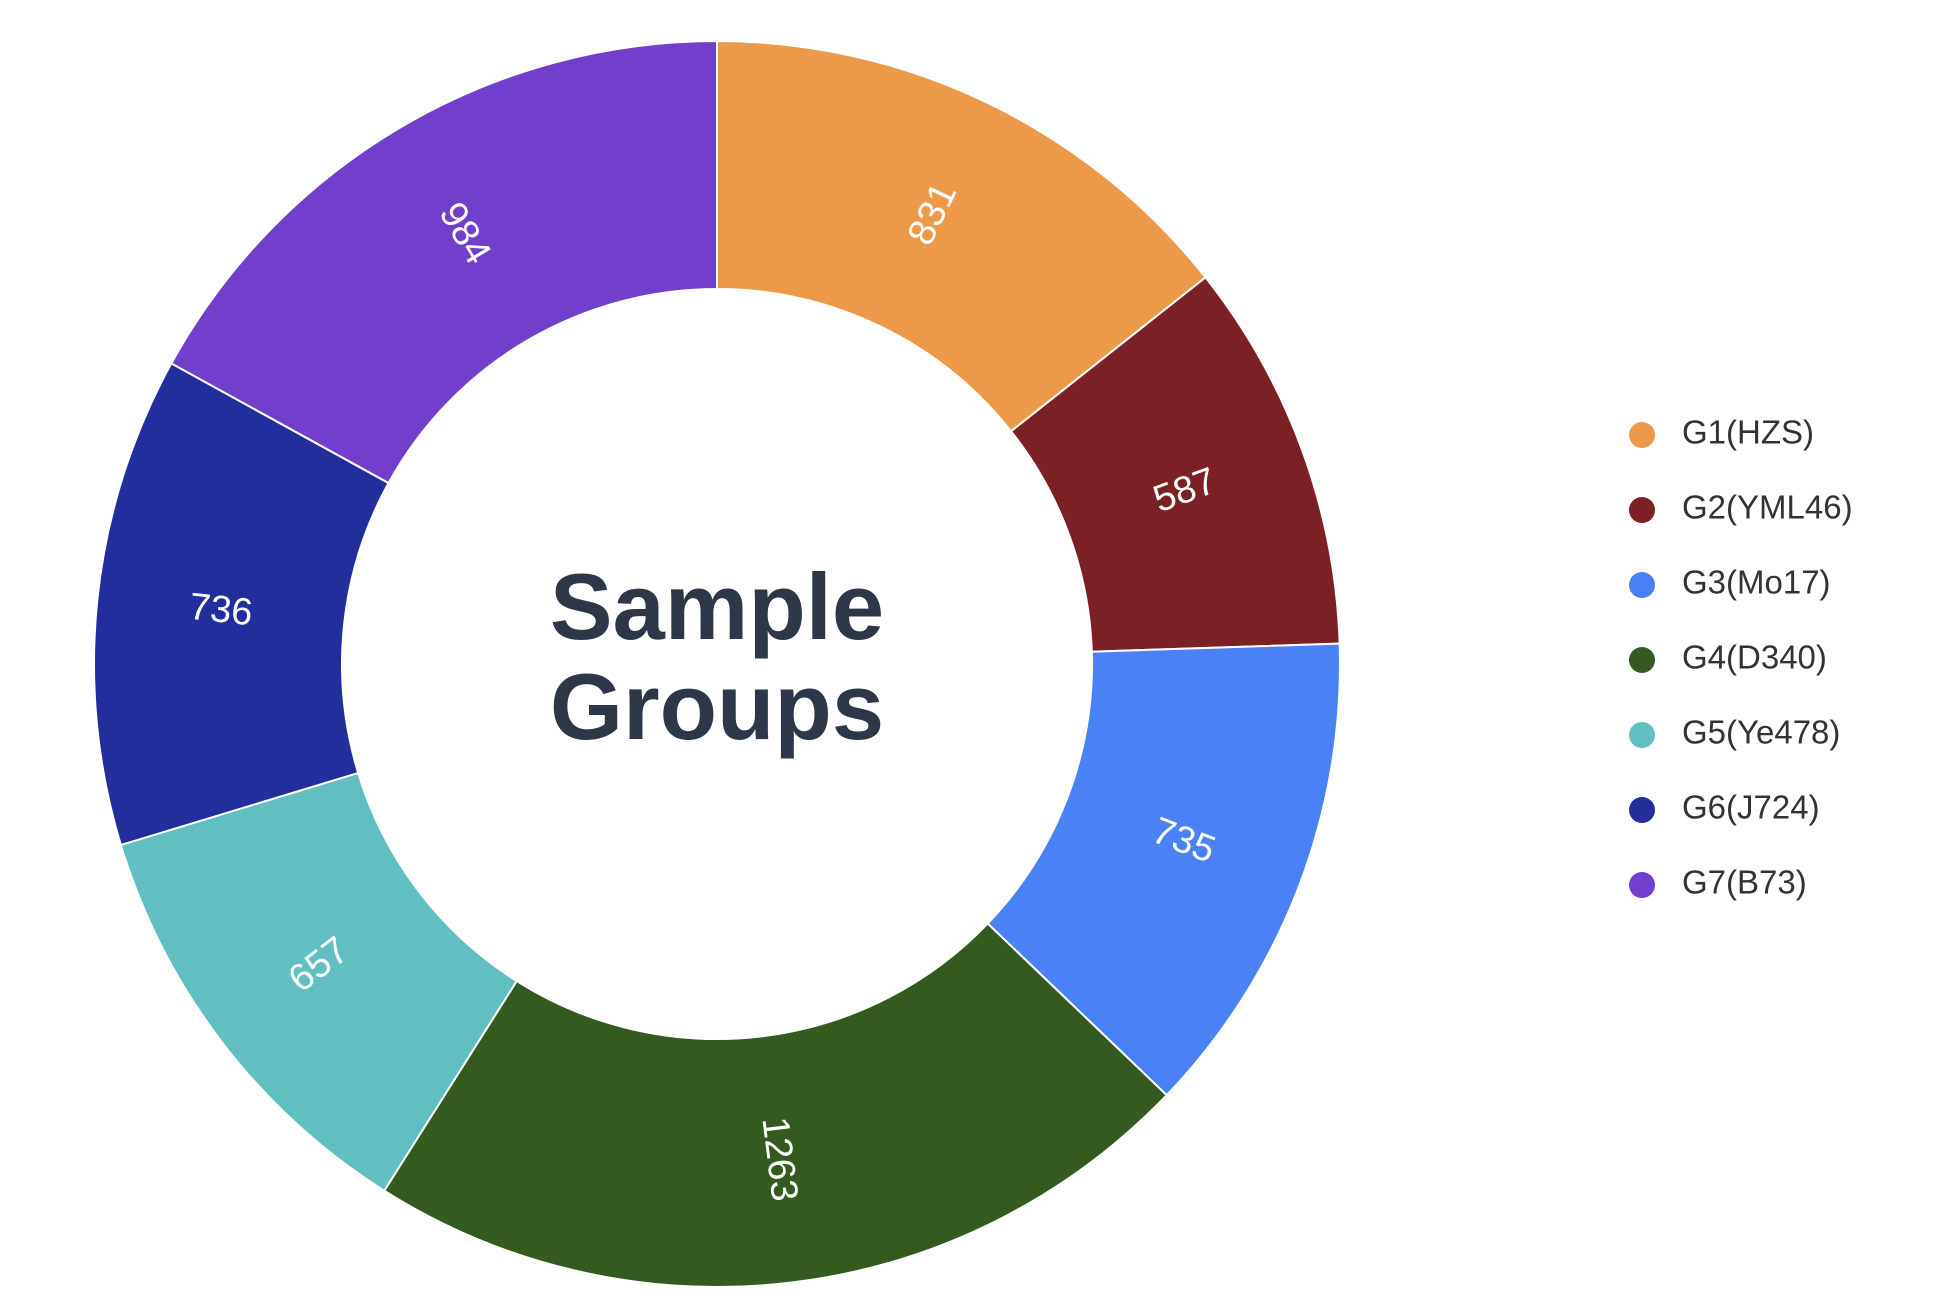 This screenshot has height=1306, width=1957. I want to click on legend-label: G2(YML46), so click(1767, 507).